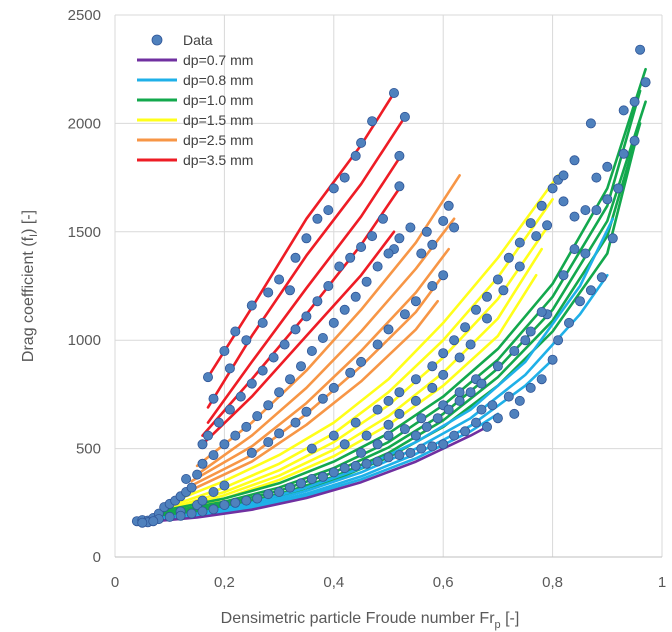 This screenshot has height=632, width=672. Describe the element at coordinates (157, 40) in the screenshot. I see `legend-marker-data` at that location.